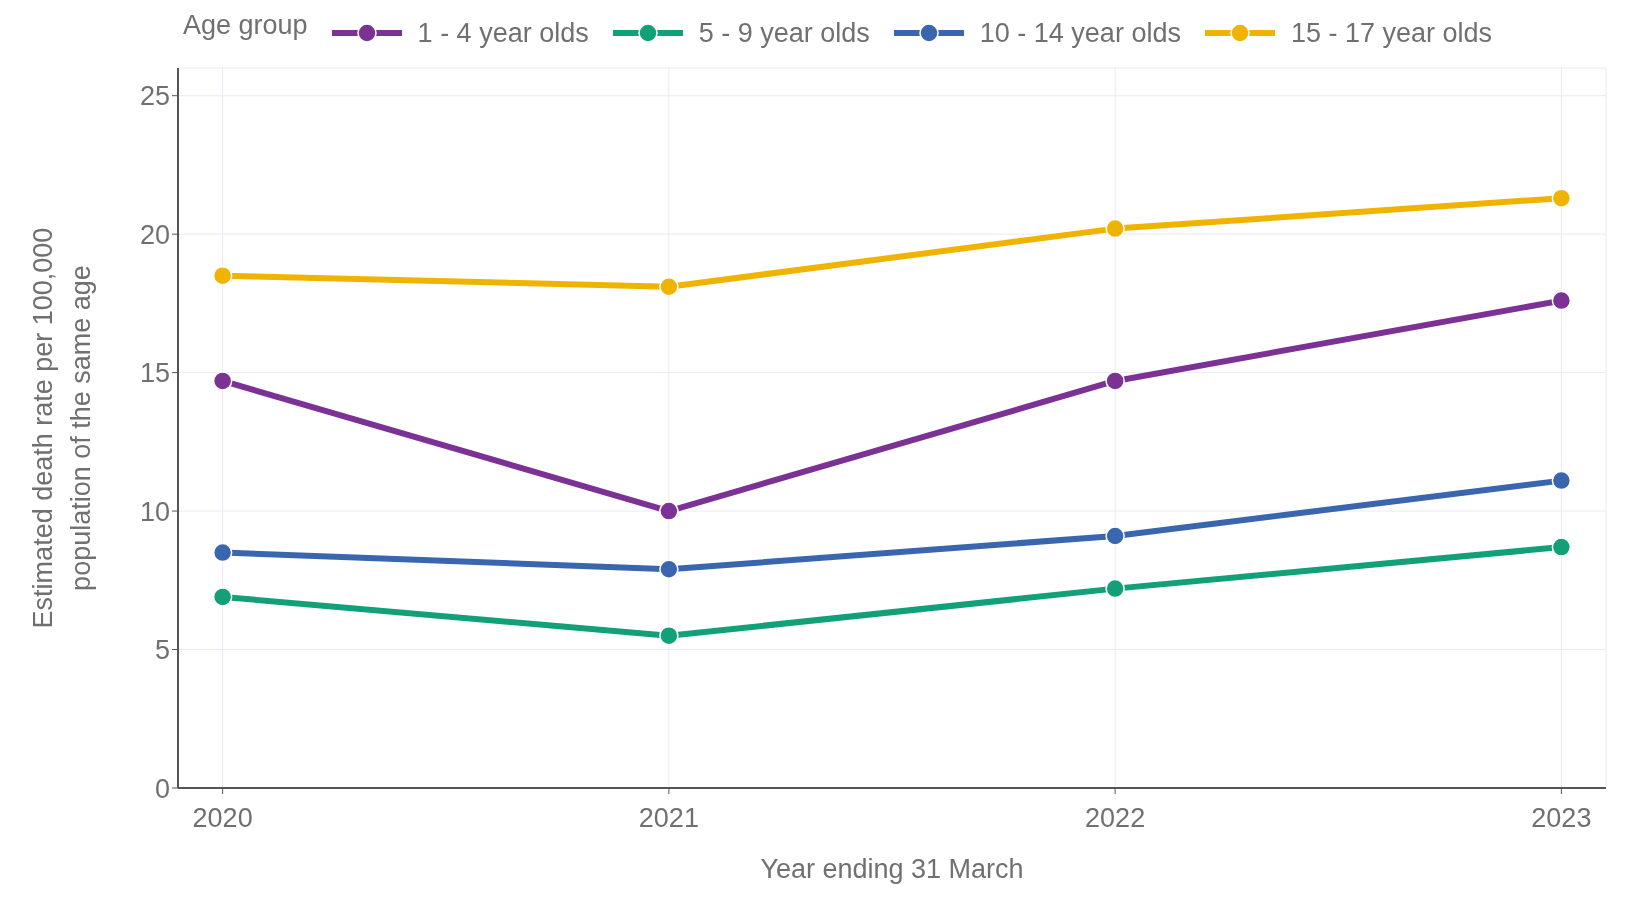 The image size is (1626, 908). Describe the element at coordinates (1080, 33) in the screenshot. I see `legend-label: 10 - 14 year olds` at that location.